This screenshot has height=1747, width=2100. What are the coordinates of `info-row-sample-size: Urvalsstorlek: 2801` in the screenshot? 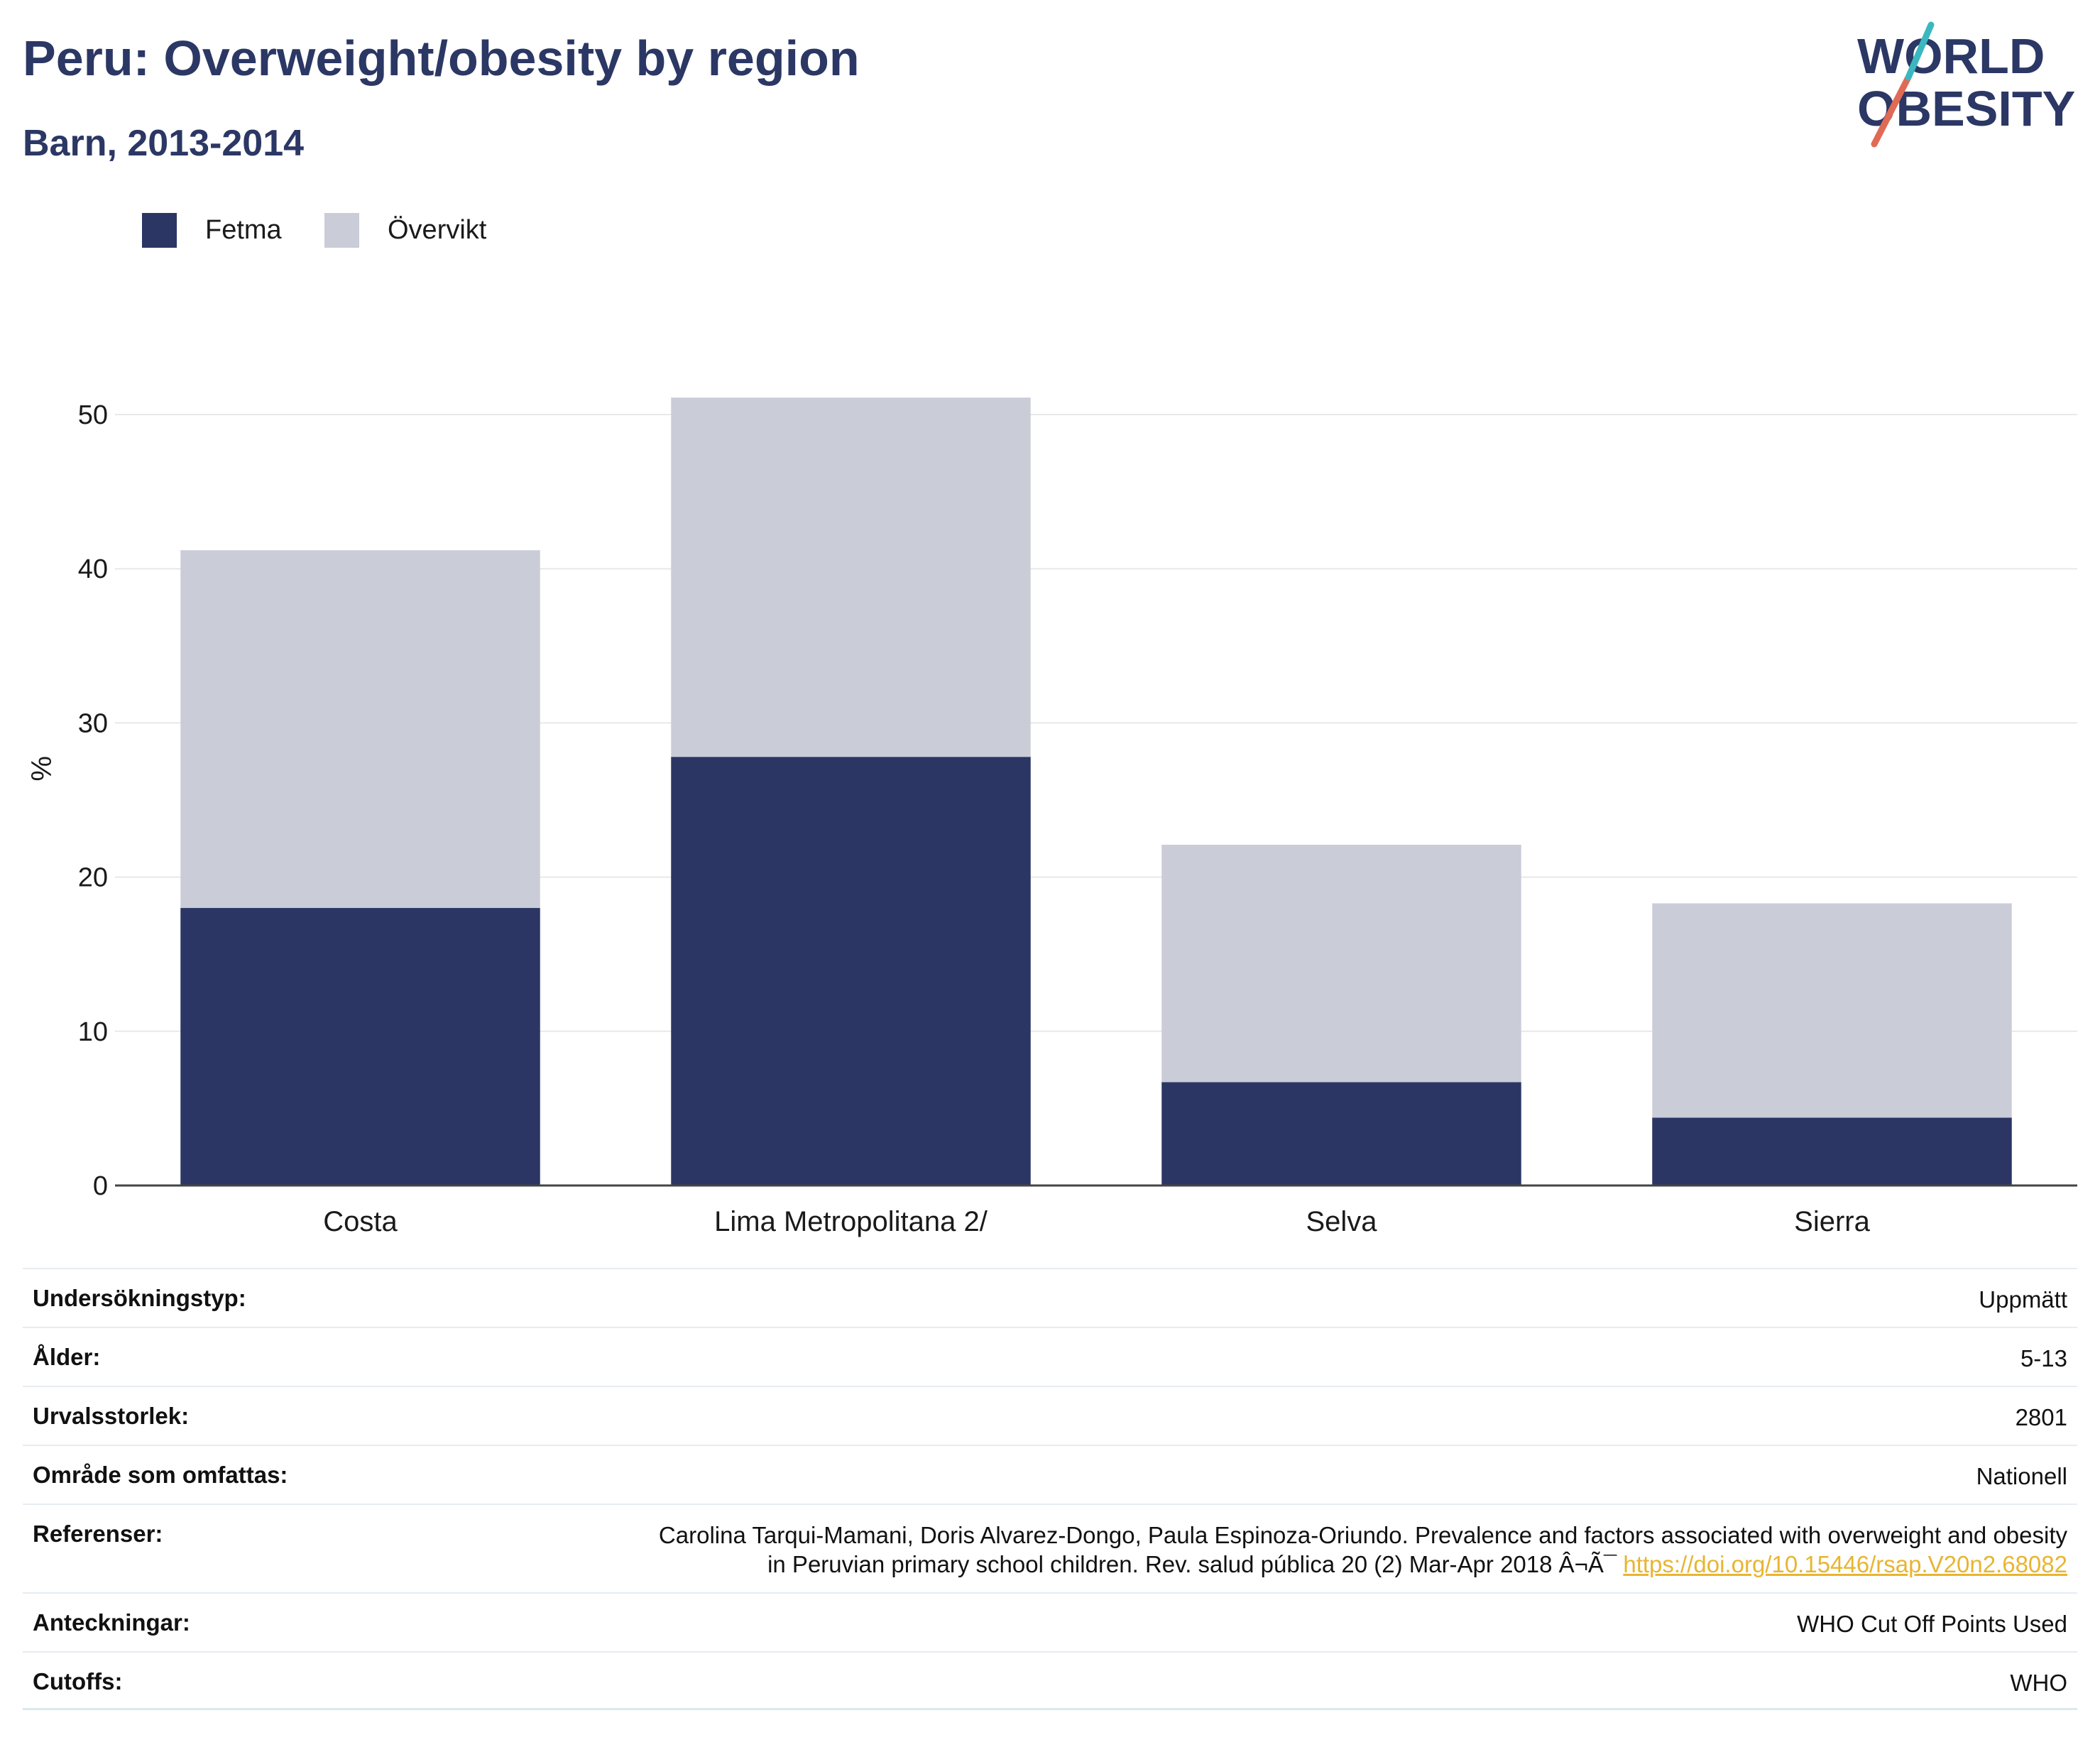 It's located at (1050, 1415).